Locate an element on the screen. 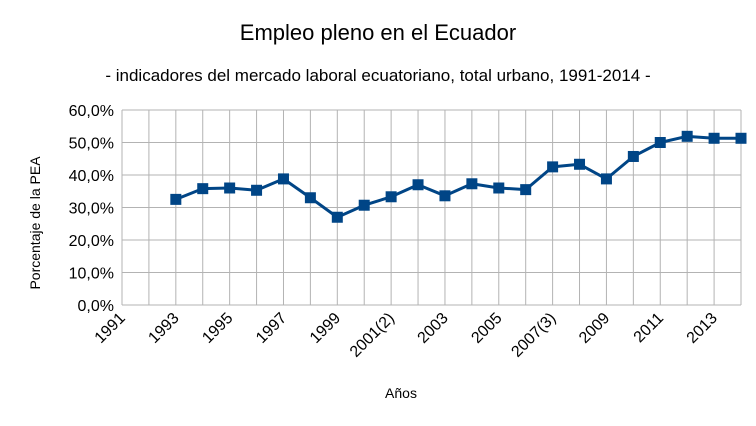  y-tick-label: 10,0% is located at coordinates (91, 274).